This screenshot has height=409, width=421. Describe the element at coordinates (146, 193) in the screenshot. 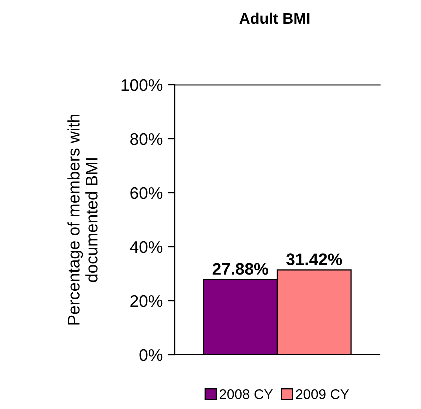

I see `y-tick-label: 60%` at that location.